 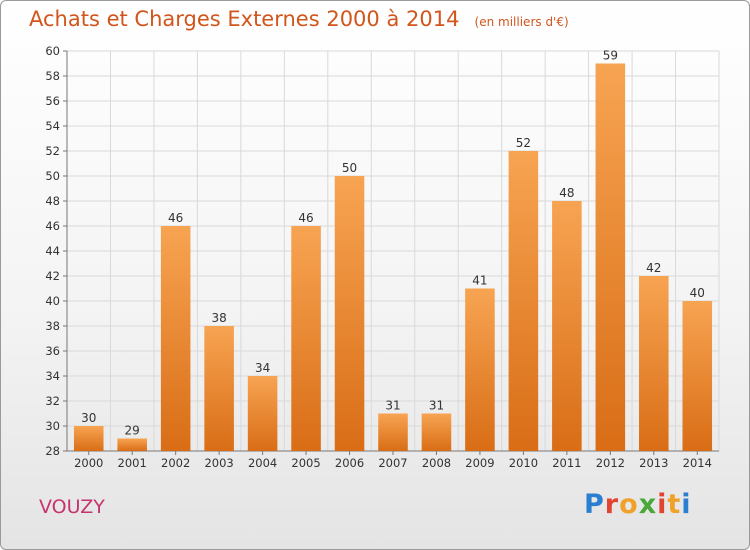 What do you see at coordinates (697, 376) in the screenshot?
I see `bar-2014` at bounding box center [697, 376].